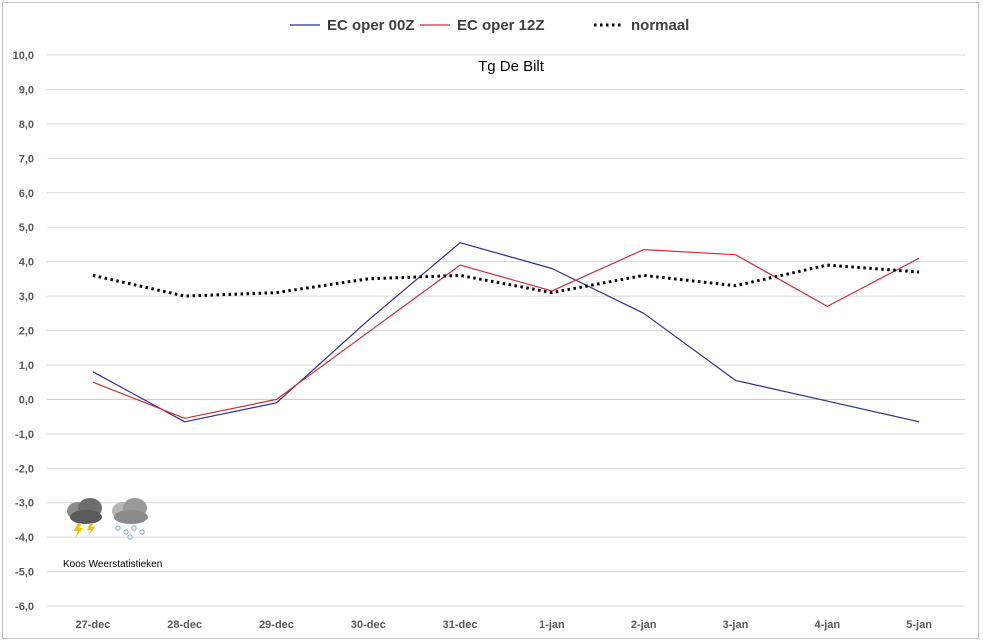 This screenshot has height=643, width=983. I want to click on x-tick-label: 5-jan, so click(919, 625).